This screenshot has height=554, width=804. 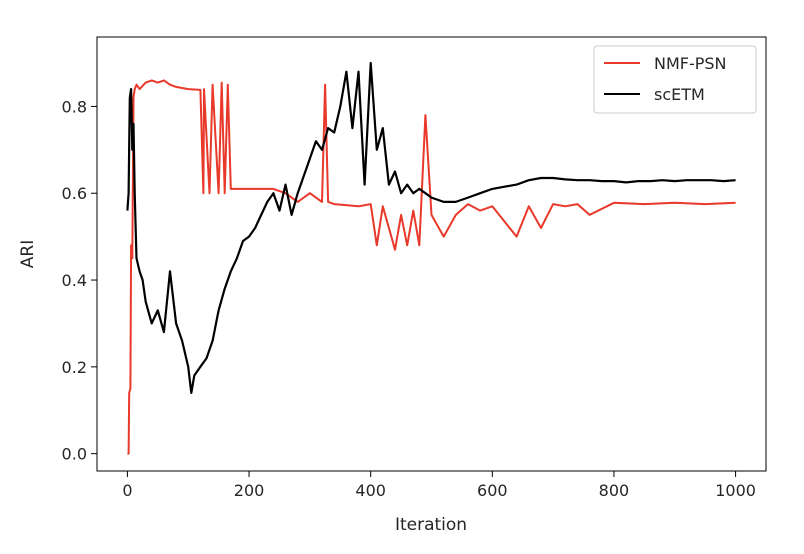 What do you see at coordinates (74, 193) in the screenshot?
I see `y-tick-label: 0.6` at bounding box center [74, 193].